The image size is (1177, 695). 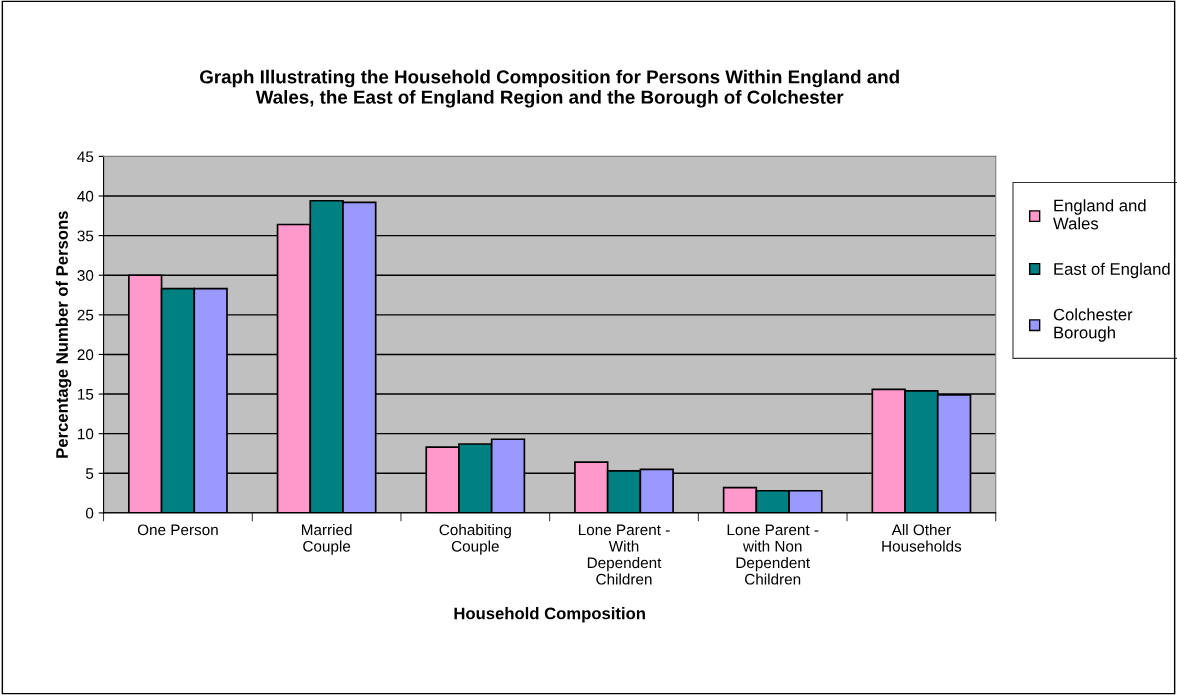 What do you see at coordinates (1112, 270) in the screenshot?
I see `legend-label: East of England` at bounding box center [1112, 270].